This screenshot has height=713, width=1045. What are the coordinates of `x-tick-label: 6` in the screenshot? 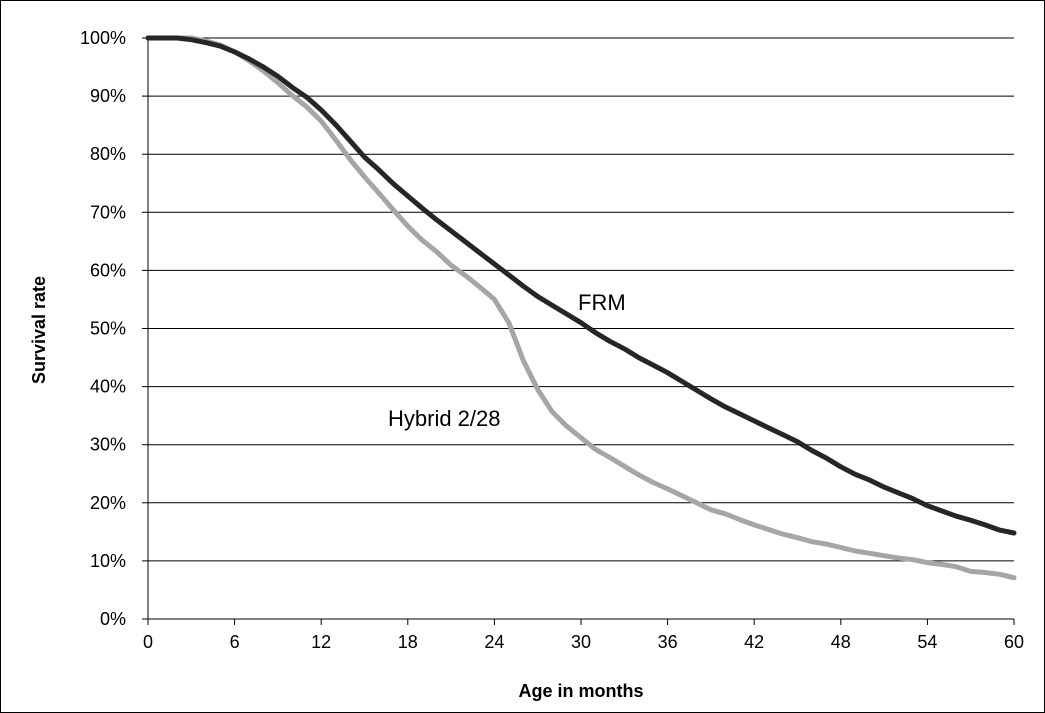 It's located at (235, 642).